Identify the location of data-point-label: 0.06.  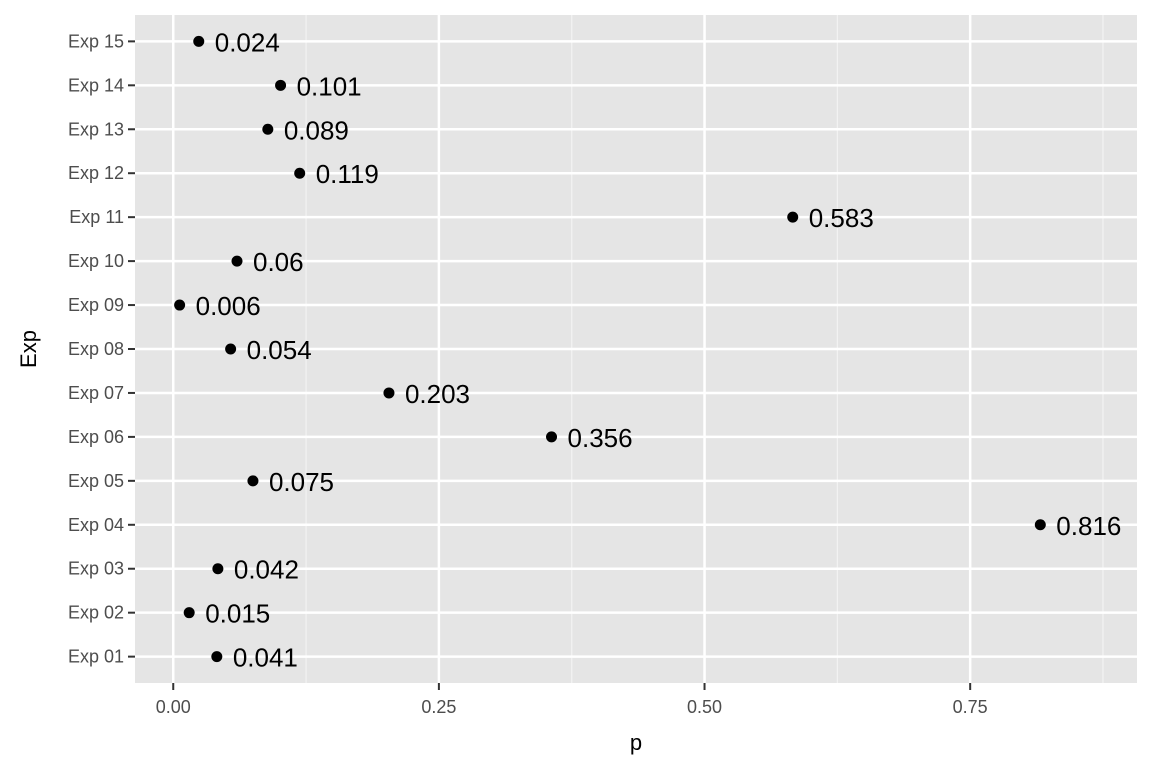
(278, 262).